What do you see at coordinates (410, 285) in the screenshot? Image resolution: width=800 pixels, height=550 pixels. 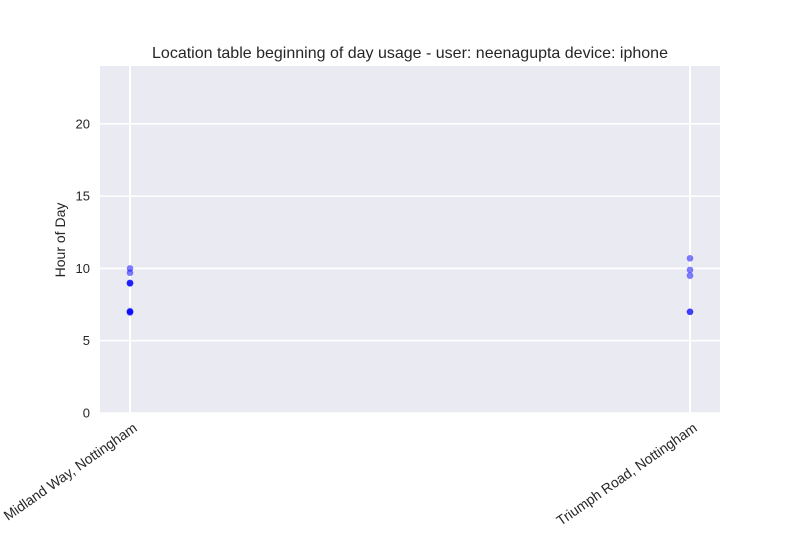 I see `data-points` at bounding box center [410, 285].